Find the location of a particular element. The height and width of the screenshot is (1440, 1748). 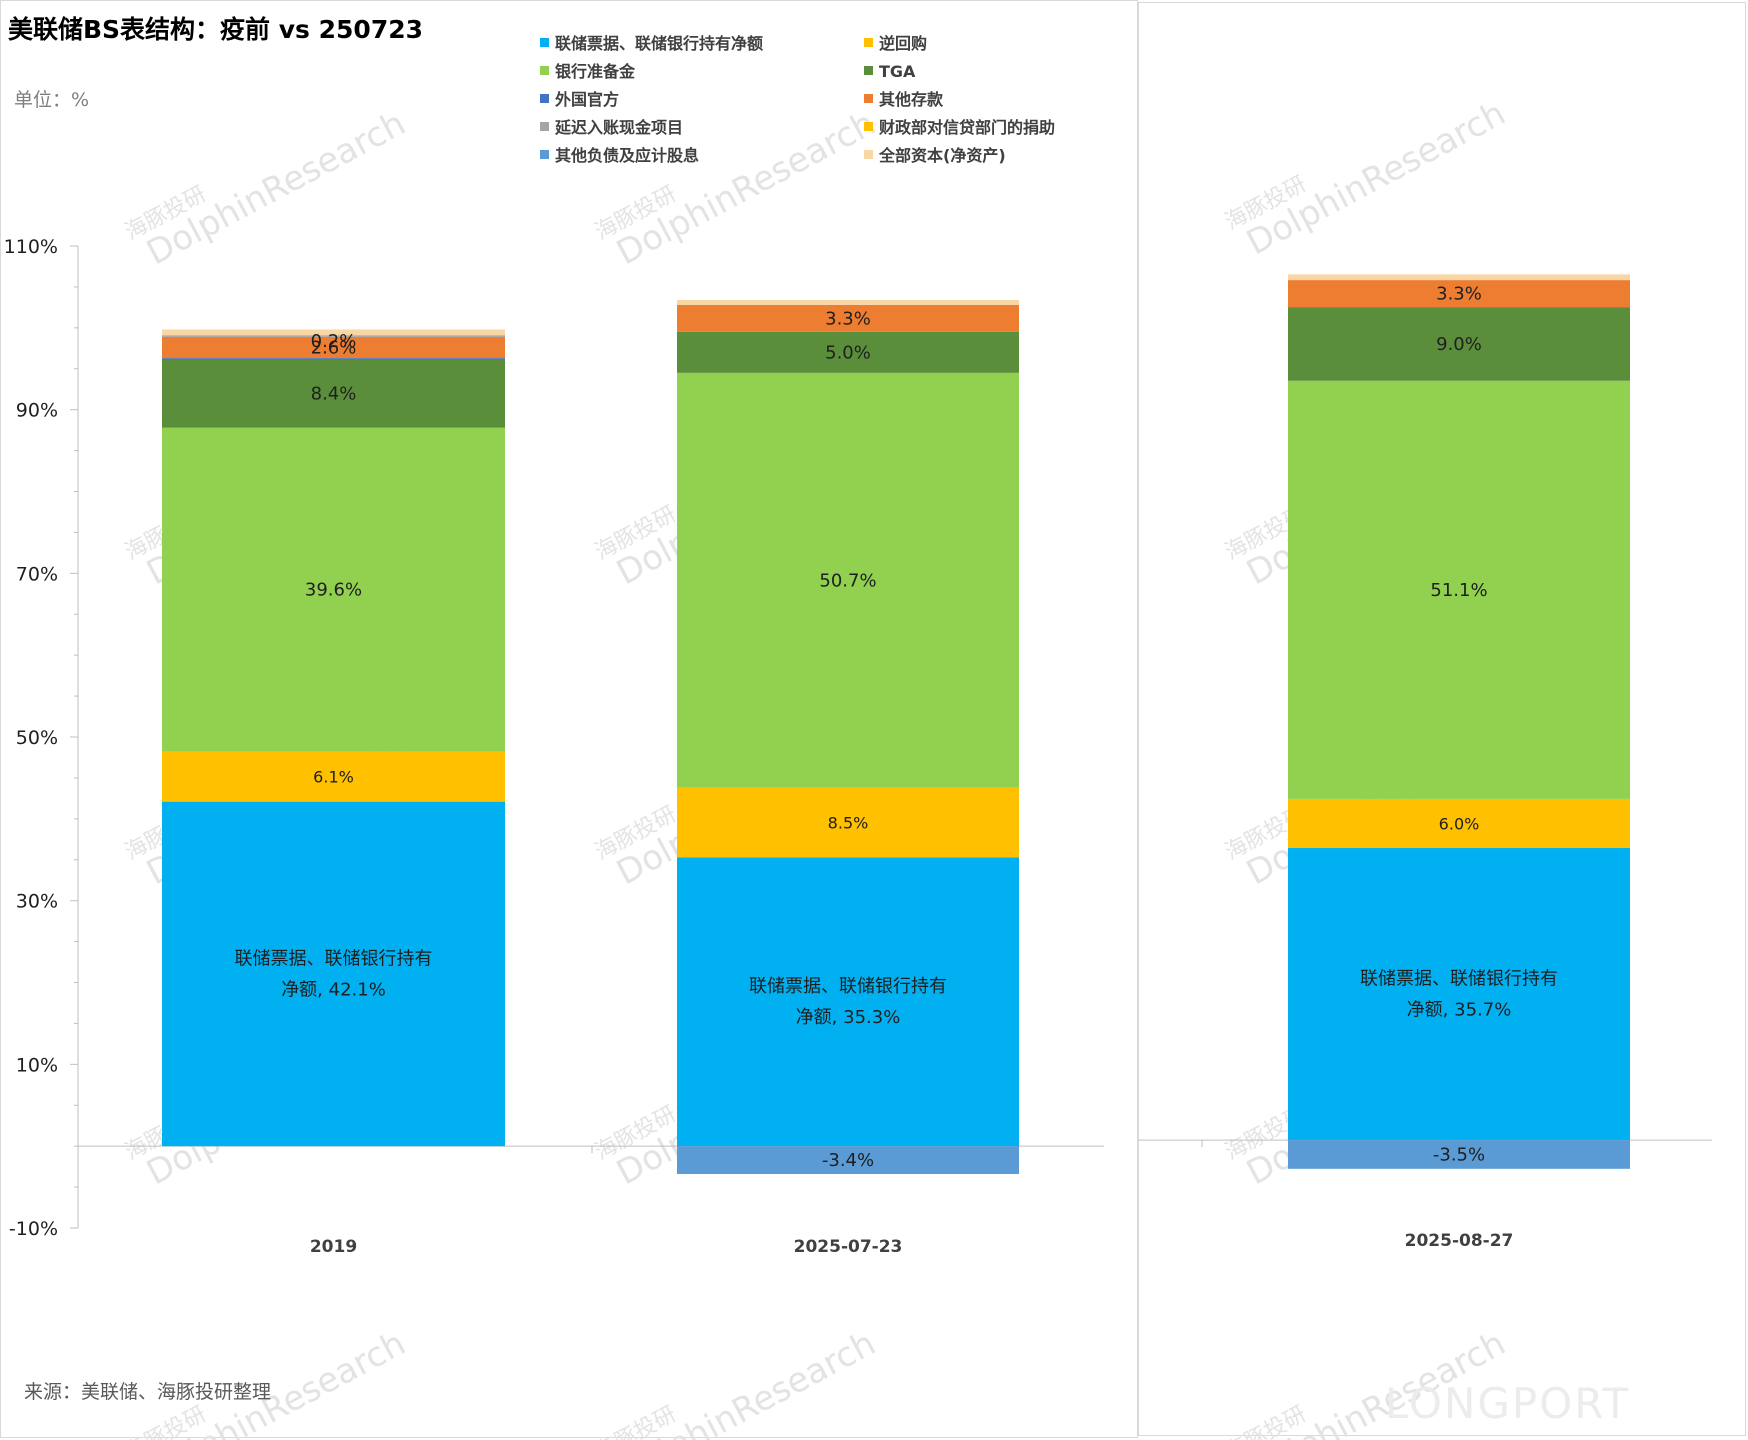

legend-label: 全部资本(净资产) is located at coordinates (942, 155).